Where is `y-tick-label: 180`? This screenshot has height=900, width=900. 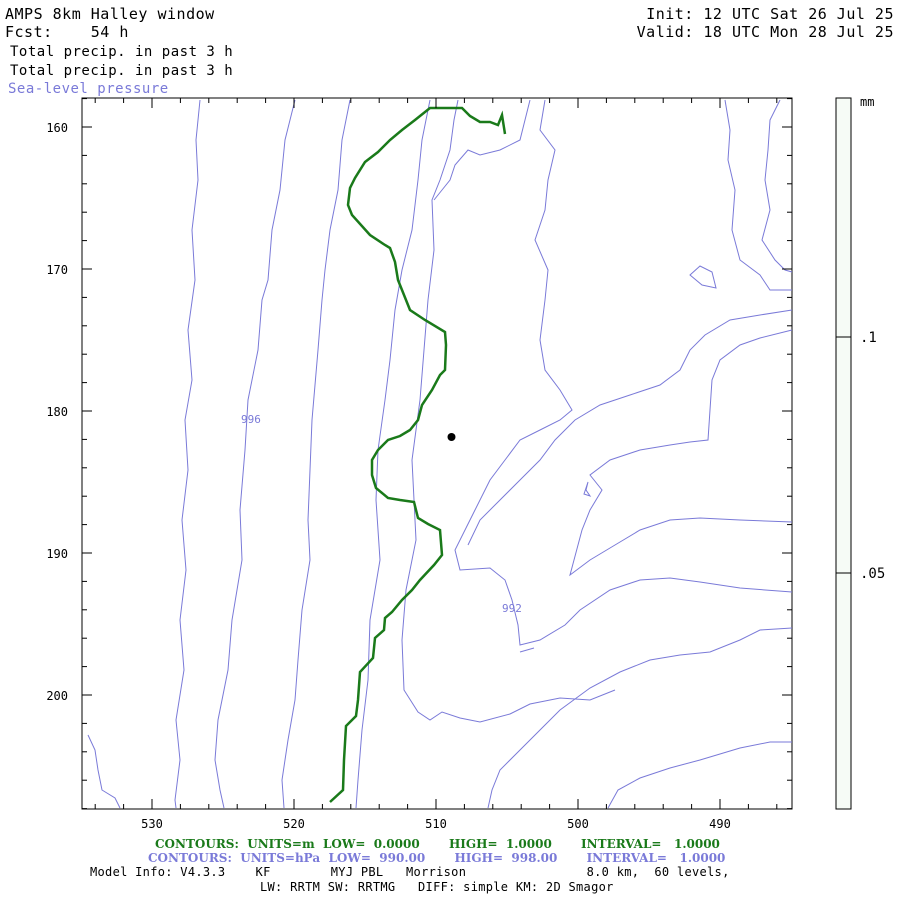
y-tick-label: 180 is located at coordinates (57, 412).